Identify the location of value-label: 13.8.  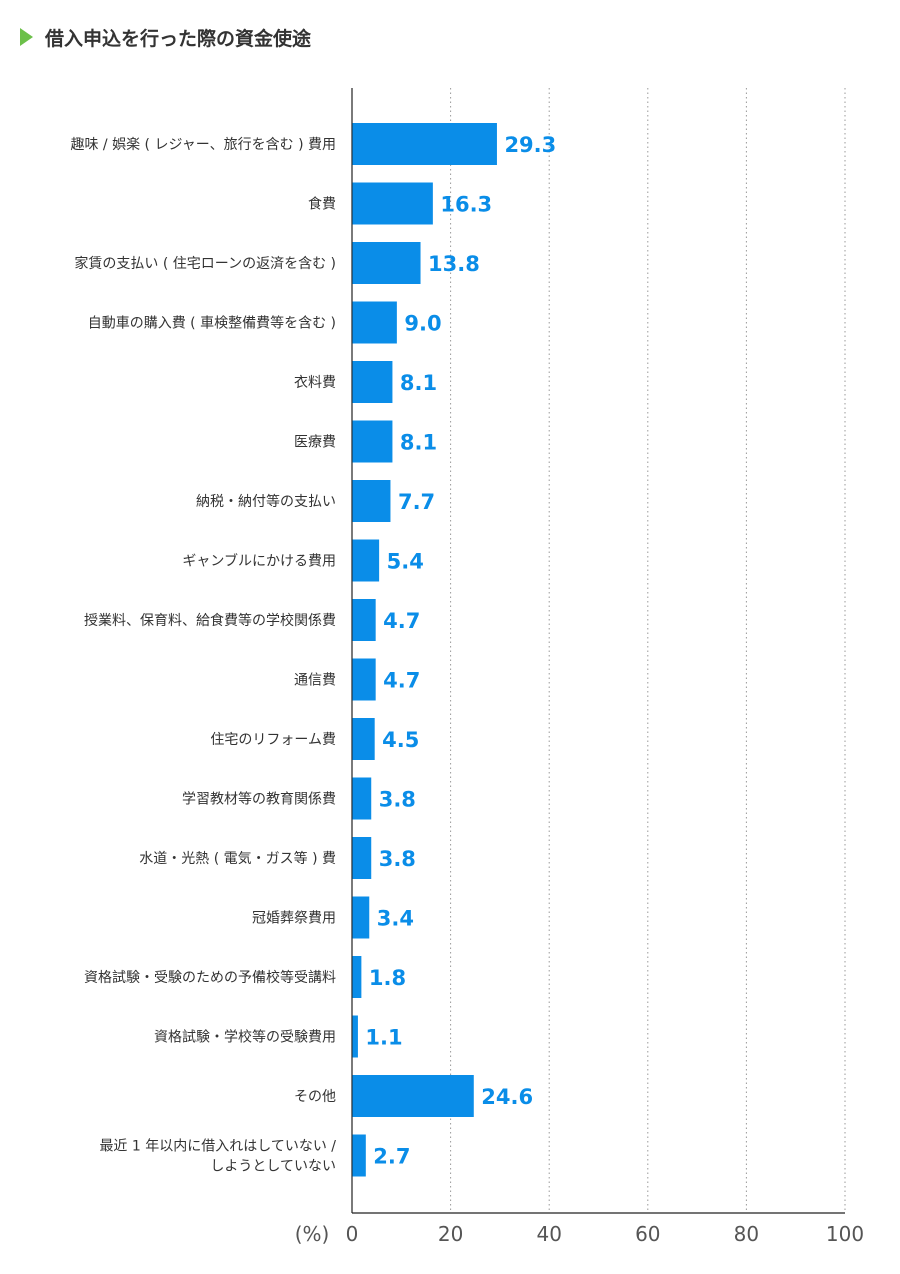
(454, 264).